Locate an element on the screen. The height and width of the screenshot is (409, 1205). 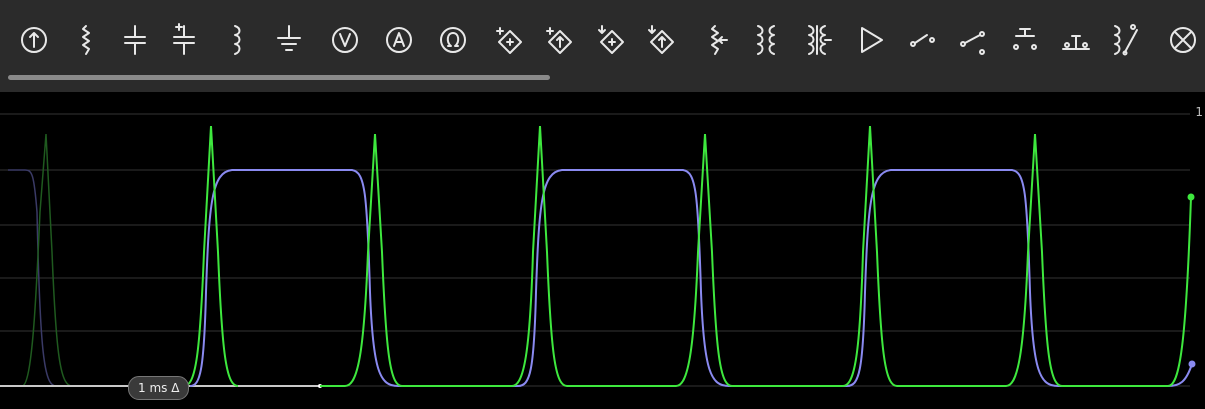
pushbutton-nc-icon is located at coordinates (1076, 42).